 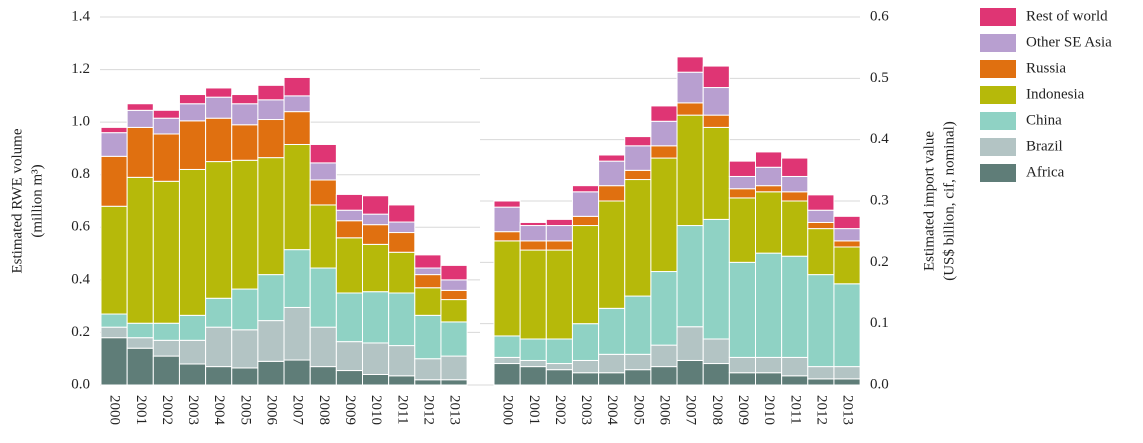 What do you see at coordinates (80, 227) in the screenshot?
I see `y-tick-label: 0.6` at bounding box center [80, 227].